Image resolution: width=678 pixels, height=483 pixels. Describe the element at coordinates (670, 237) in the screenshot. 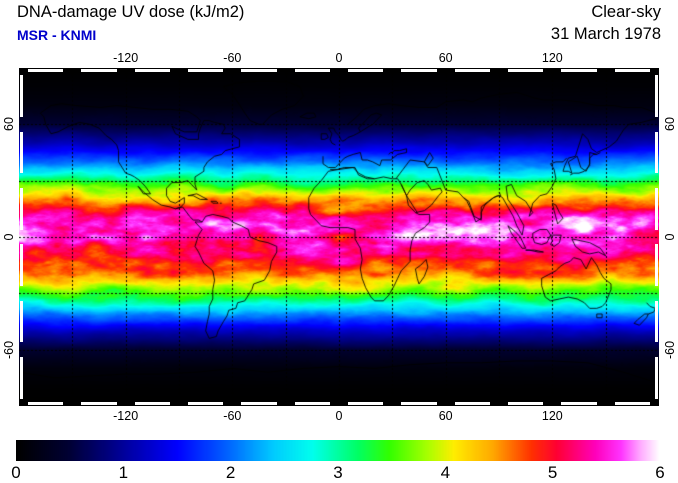

I see `right-lat-label-0: 0` at that location.